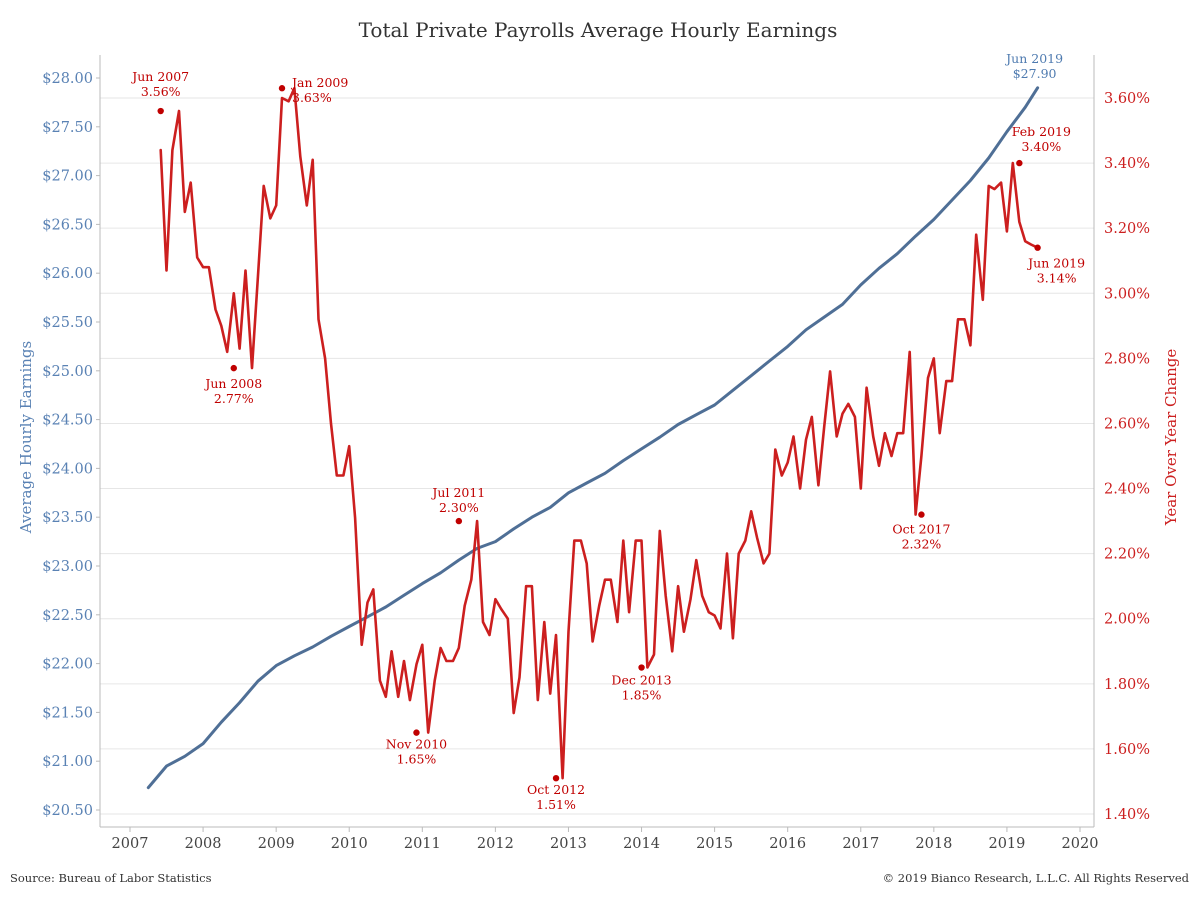  I want to click on left-tick-label: $22.50, so click(67, 616).